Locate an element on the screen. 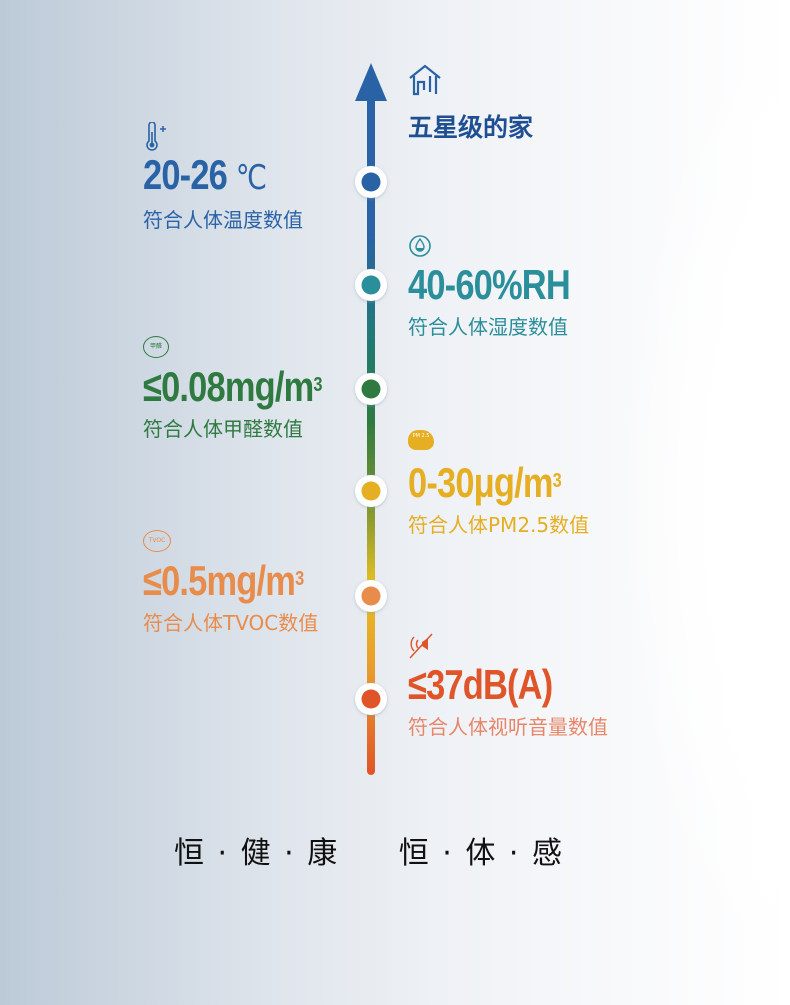 This screenshot has height=1005, width=790. description: 符合人体PM2.5数值 is located at coordinates (499, 525).